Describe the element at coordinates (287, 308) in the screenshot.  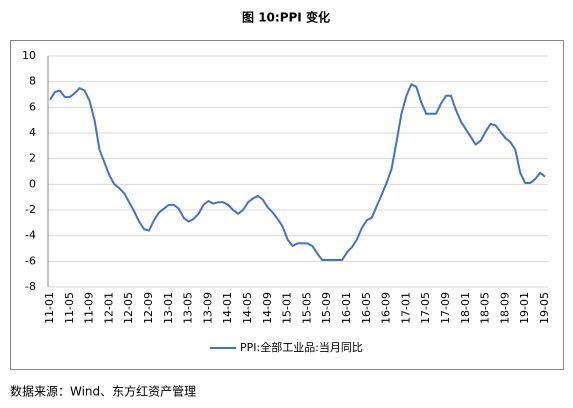
I see `x-tick-label: 15-01` at that location.